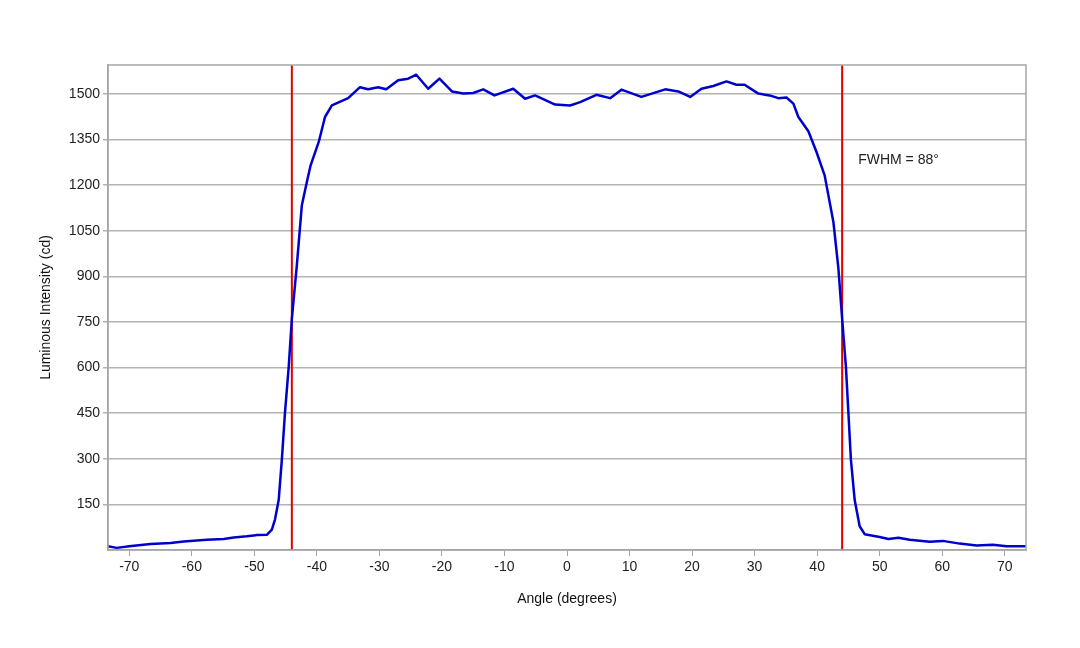 The width and height of the screenshot is (1080, 648). I want to click on annotation: FWHM = 88°, so click(898, 158).